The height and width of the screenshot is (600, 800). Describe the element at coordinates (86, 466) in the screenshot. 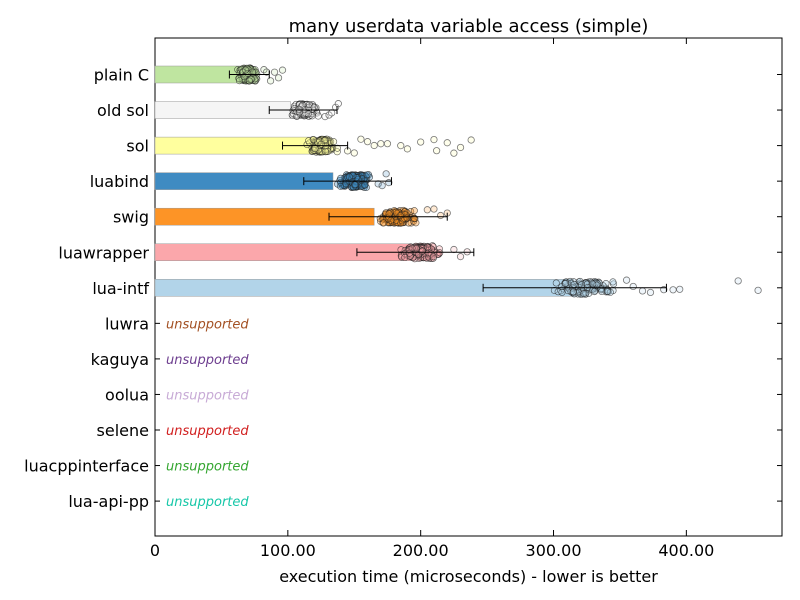

I see `y-tick-label-luacppinterface: luacppinterface` at that location.